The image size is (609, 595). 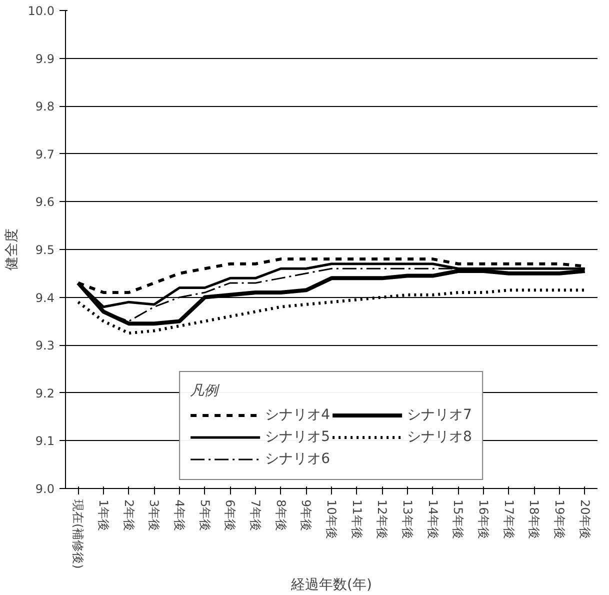 I want to click on y-axis-title: 健全度, so click(x=12, y=249).